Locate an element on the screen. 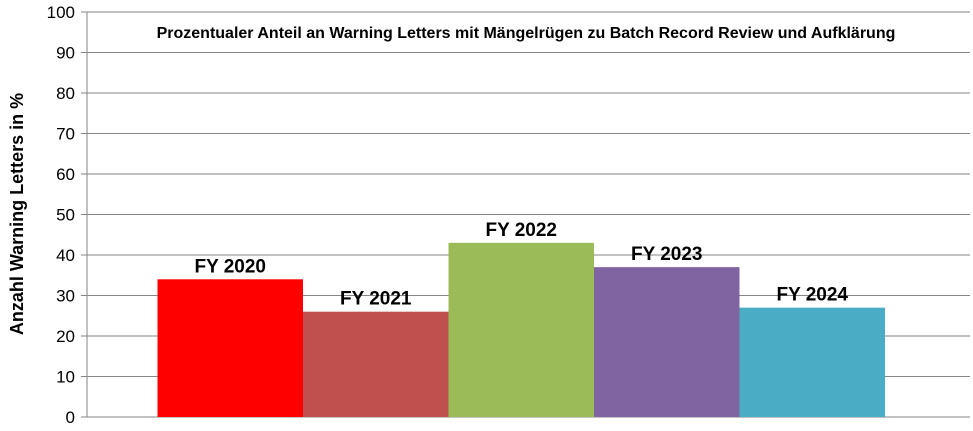 The height and width of the screenshot is (431, 973). bar-label: FY 2022 is located at coordinates (521, 230).